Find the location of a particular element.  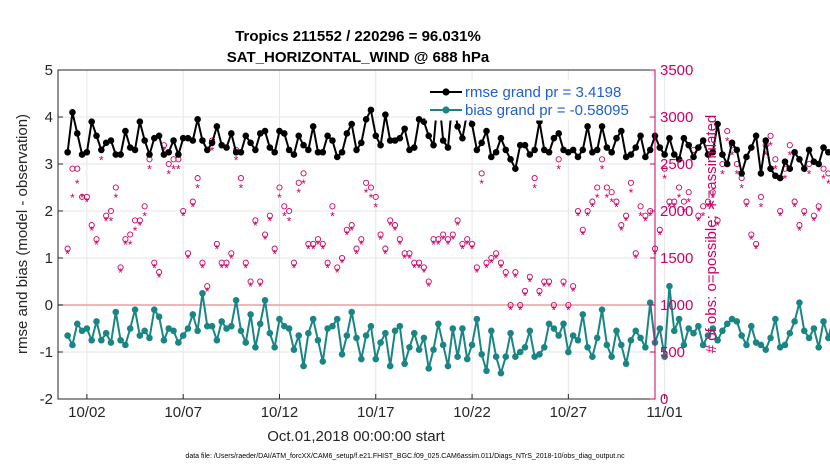

y2-tick-label: 3500 is located at coordinates (676, 70).